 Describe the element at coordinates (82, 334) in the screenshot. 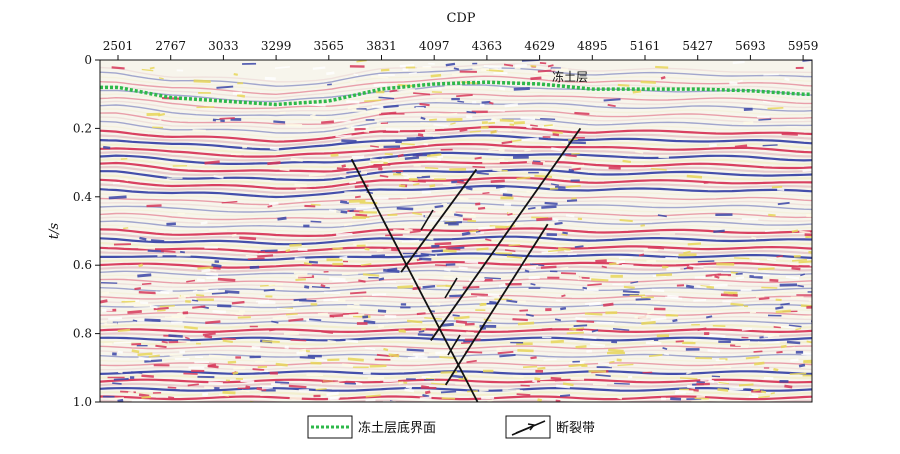

I see `y-tick-label: 0.8` at that location.